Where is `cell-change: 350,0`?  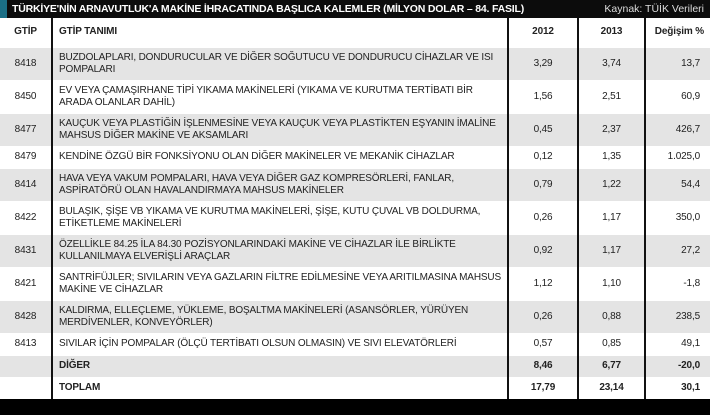 cell-change: 350,0 is located at coordinates (677, 217).